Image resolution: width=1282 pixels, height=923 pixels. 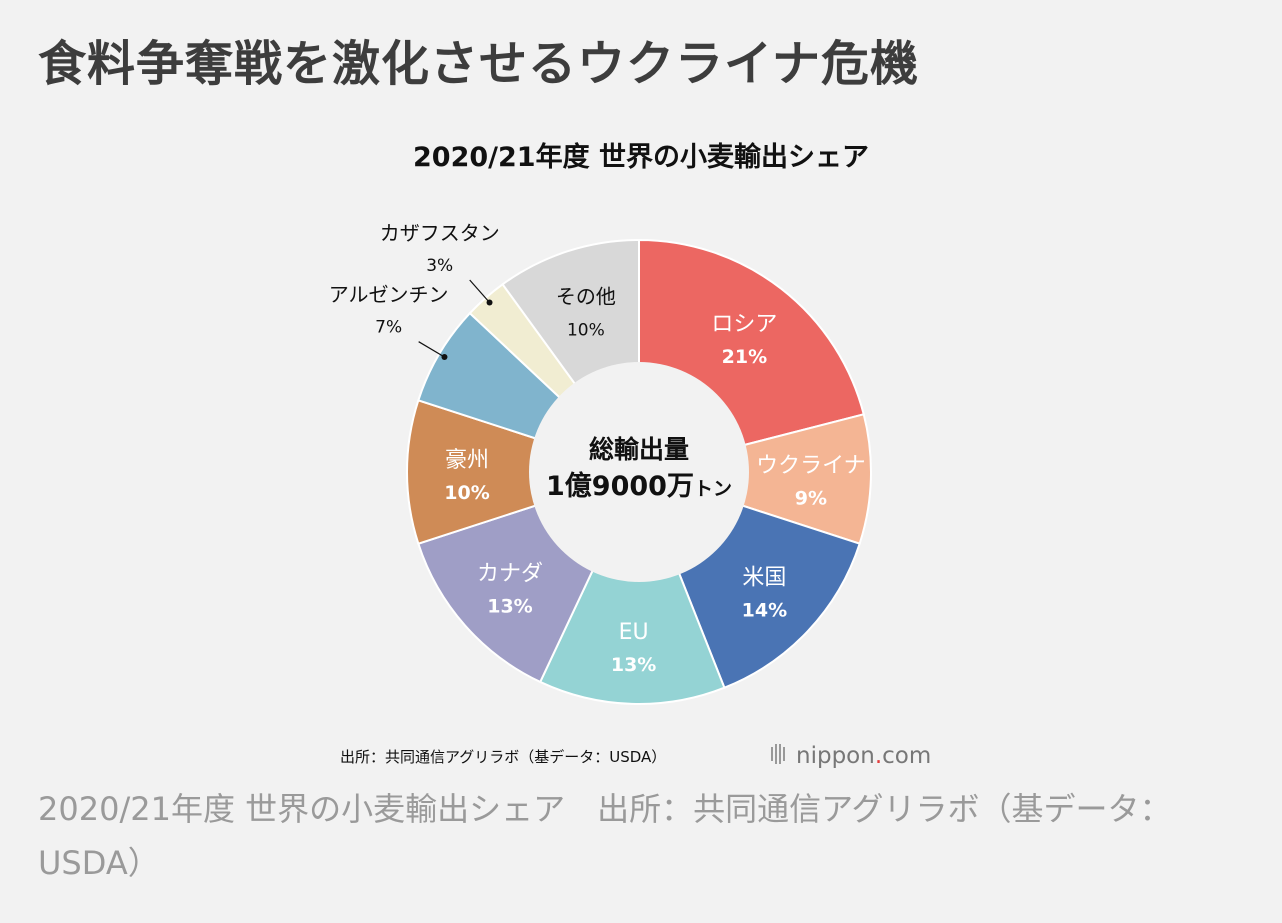 I want to click on brand-bars-icon, so click(x=778, y=754).